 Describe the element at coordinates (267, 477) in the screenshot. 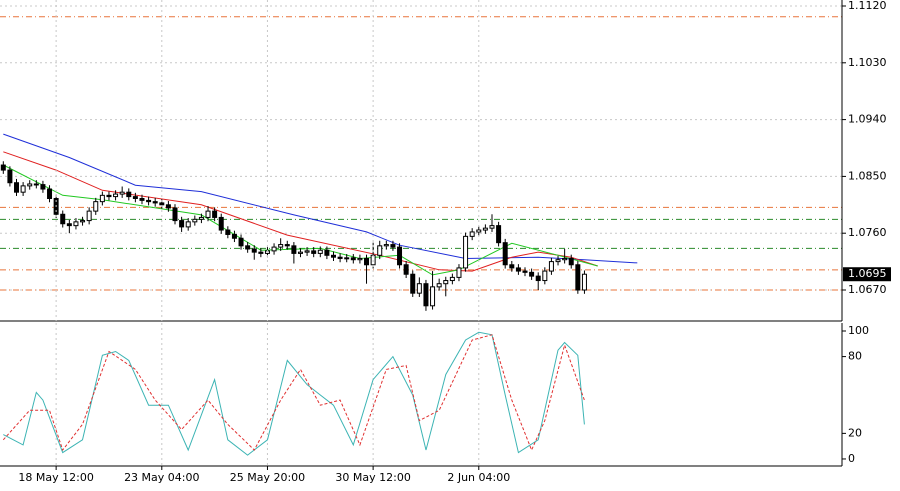

I see `x-tick-label: 25 May 20:00` at that location.